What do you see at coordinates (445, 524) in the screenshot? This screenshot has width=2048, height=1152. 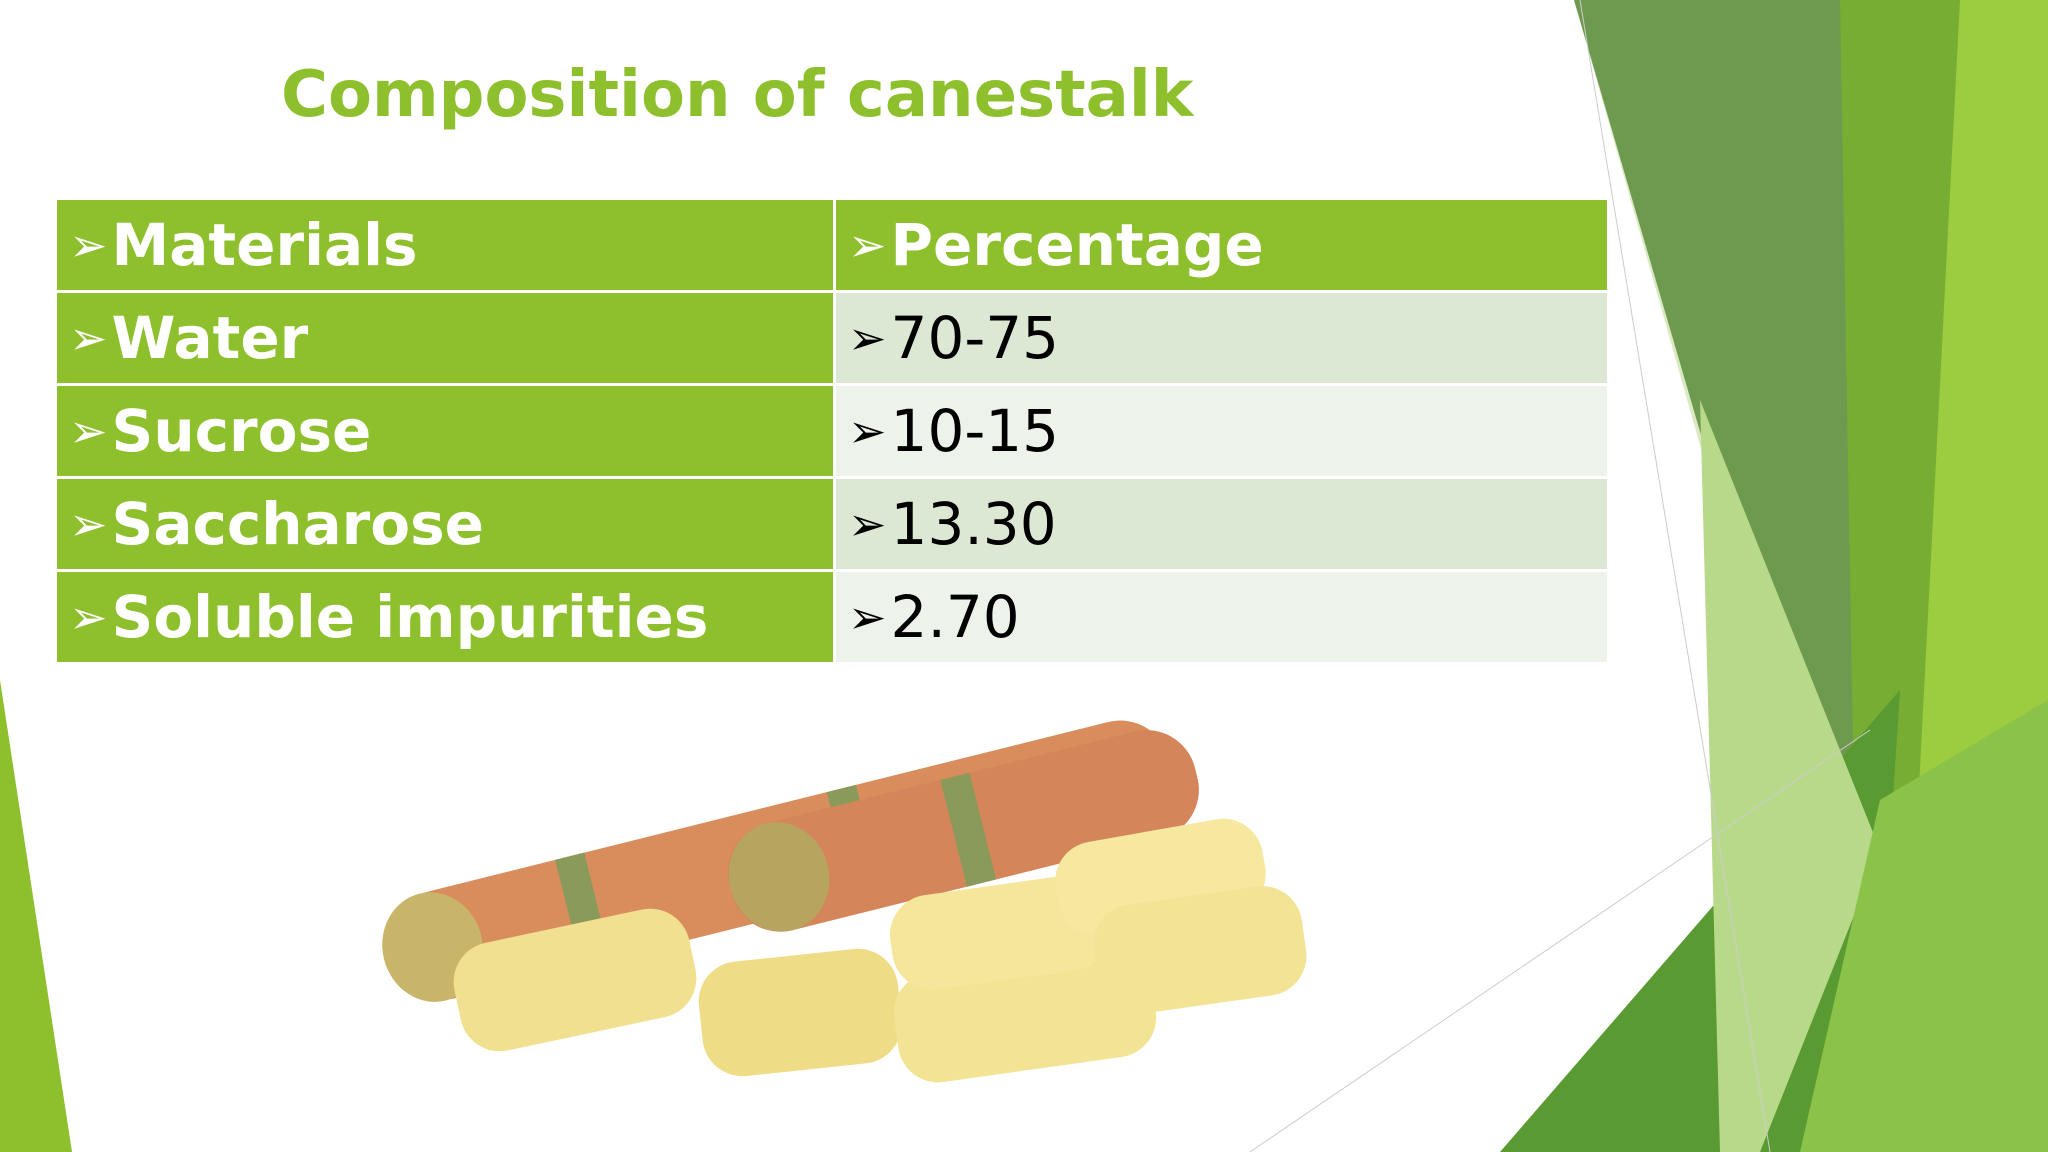 I see `material-cell: Saccharose` at bounding box center [445, 524].